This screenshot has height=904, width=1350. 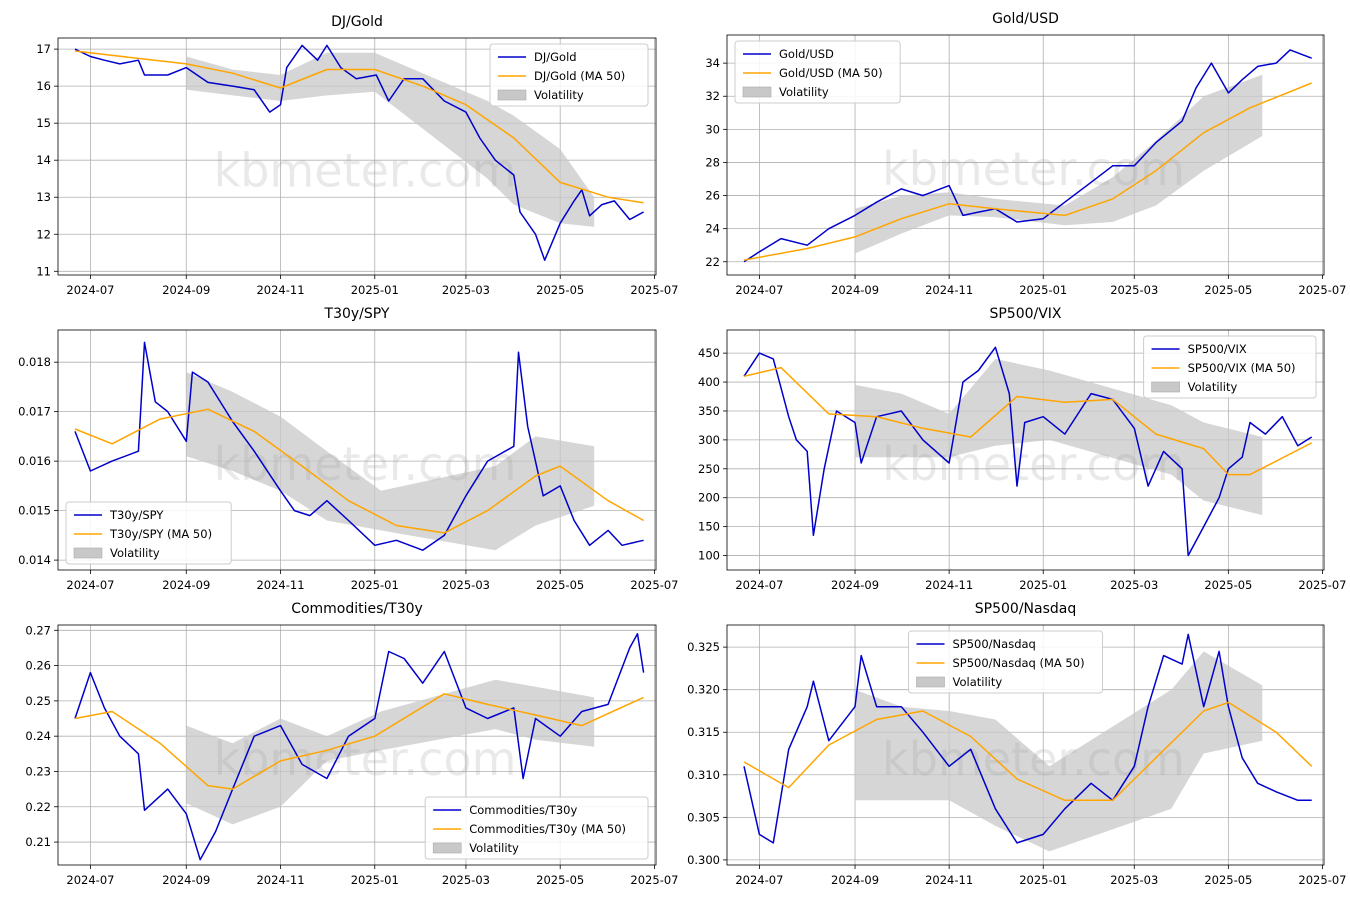 What do you see at coordinates (703, 860) in the screenshot?
I see `y-tick-label: 0.300` at bounding box center [703, 860].